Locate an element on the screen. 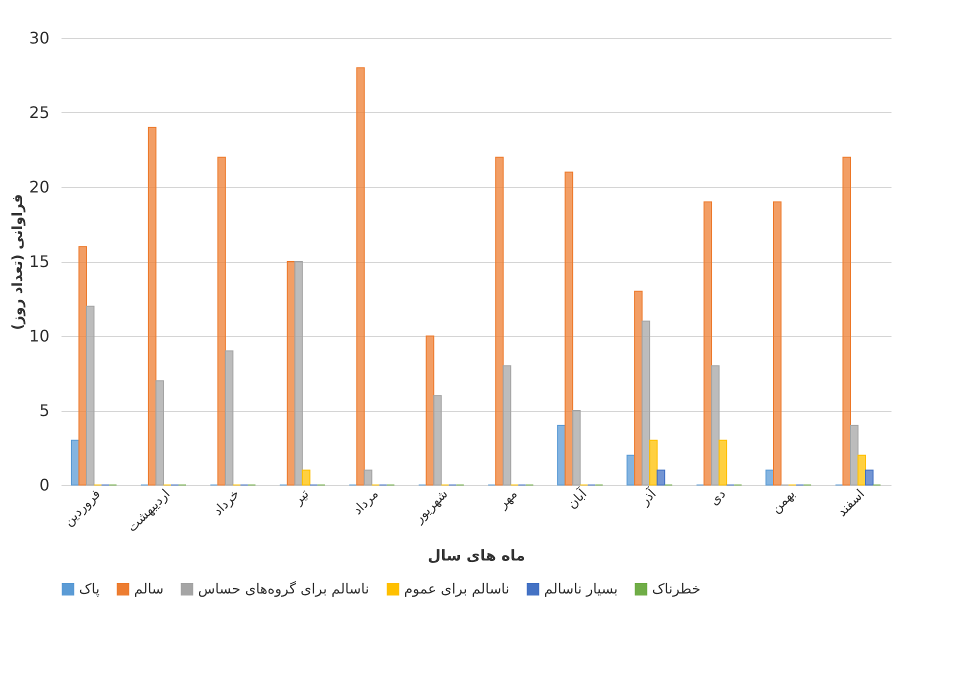 The image size is (958, 697). y-tick-label: 20 is located at coordinates (39, 187).